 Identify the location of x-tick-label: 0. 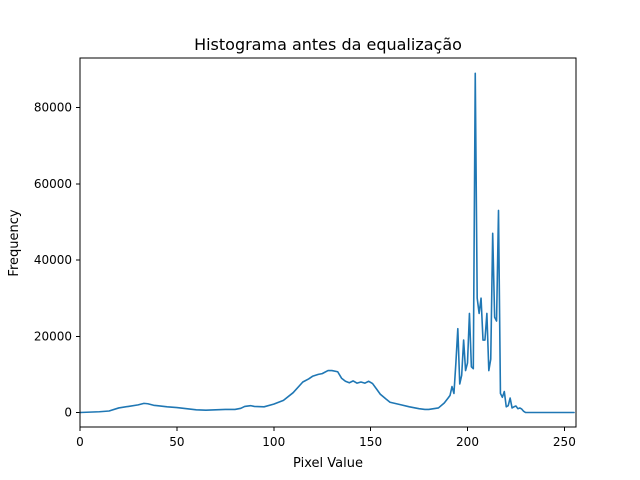
(80, 442).